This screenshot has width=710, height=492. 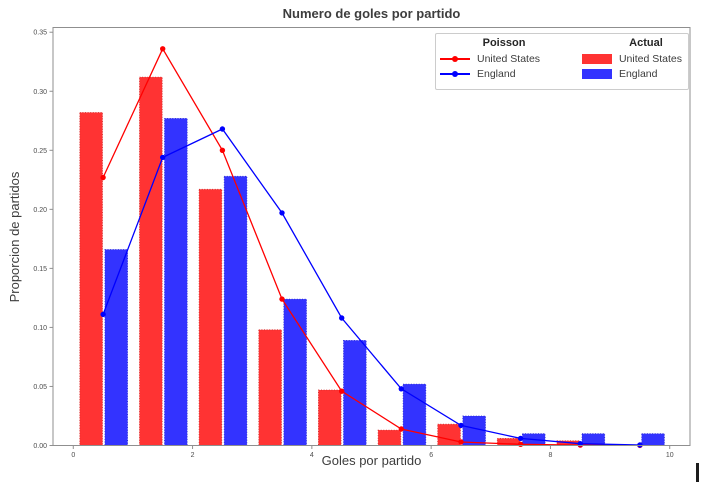 I want to click on y-tick-label: 0.35, so click(x=40, y=33).